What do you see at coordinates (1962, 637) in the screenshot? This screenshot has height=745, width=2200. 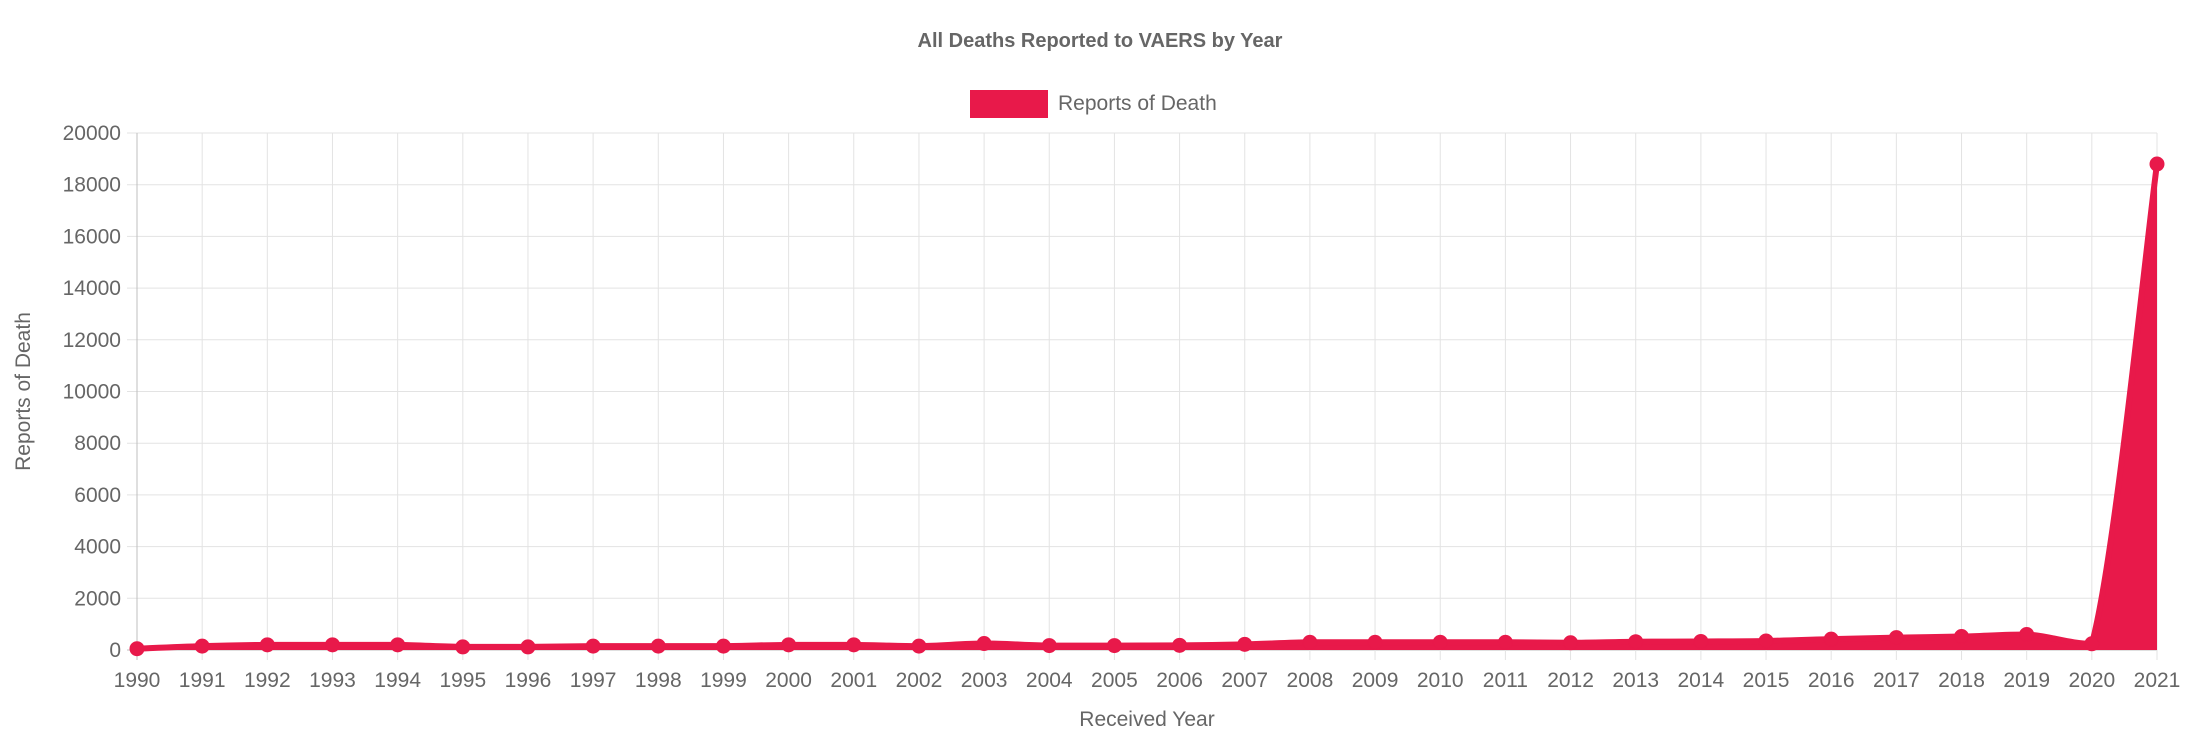 I see `data-point-2018` at bounding box center [1962, 637].